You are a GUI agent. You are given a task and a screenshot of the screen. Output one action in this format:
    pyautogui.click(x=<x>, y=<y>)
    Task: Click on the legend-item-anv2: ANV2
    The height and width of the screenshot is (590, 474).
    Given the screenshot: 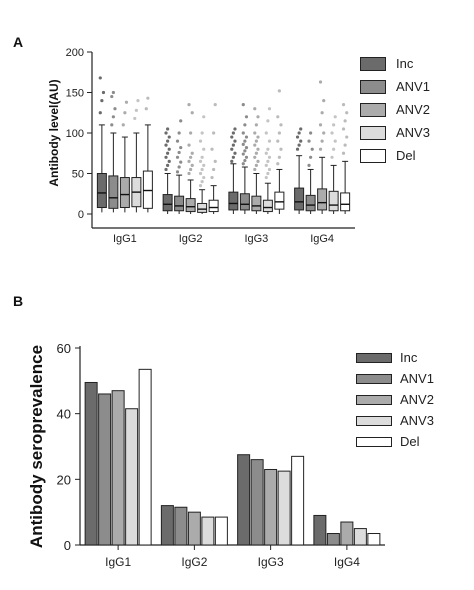 What is the action you would take?
    pyautogui.click(x=395, y=109)
    